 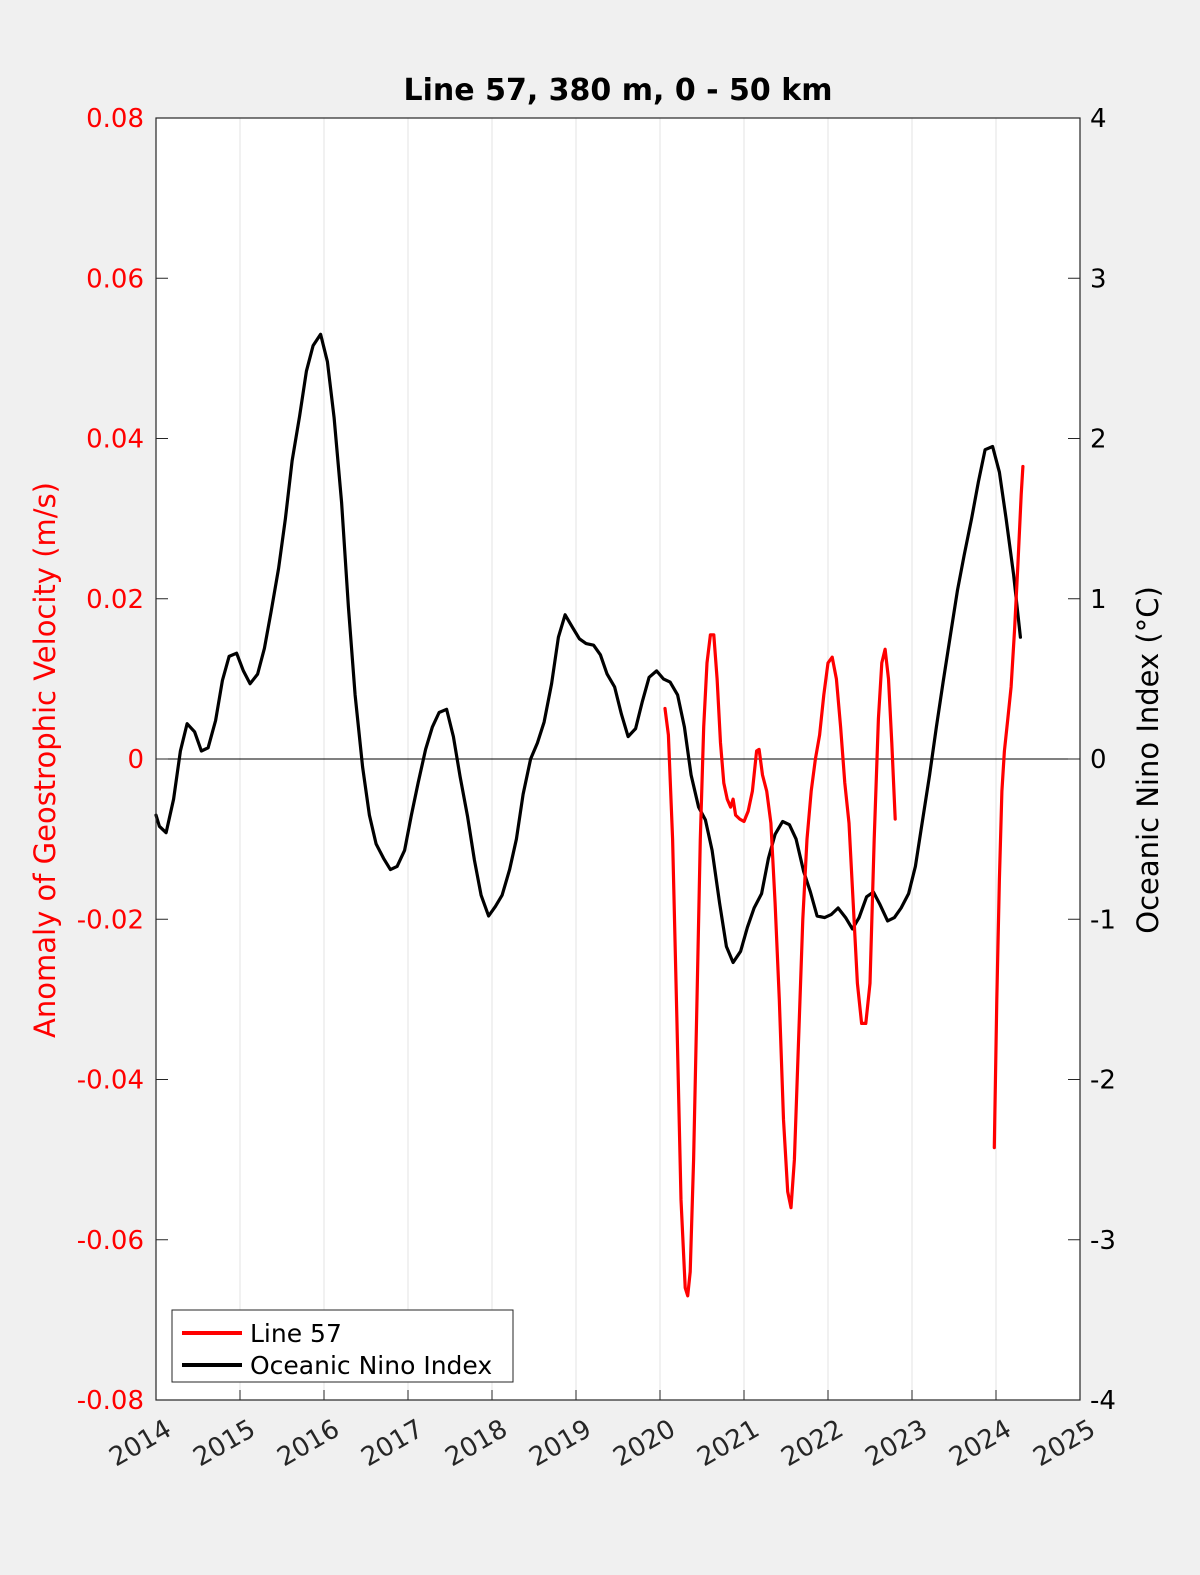 I want to click on left-y-tick-label: 0, so click(x=135, y=760).